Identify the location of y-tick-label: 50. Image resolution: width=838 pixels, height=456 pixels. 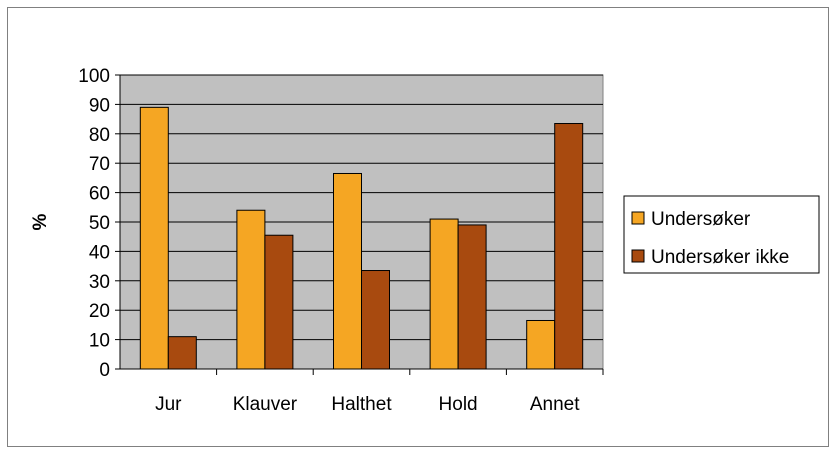
(99, 223).